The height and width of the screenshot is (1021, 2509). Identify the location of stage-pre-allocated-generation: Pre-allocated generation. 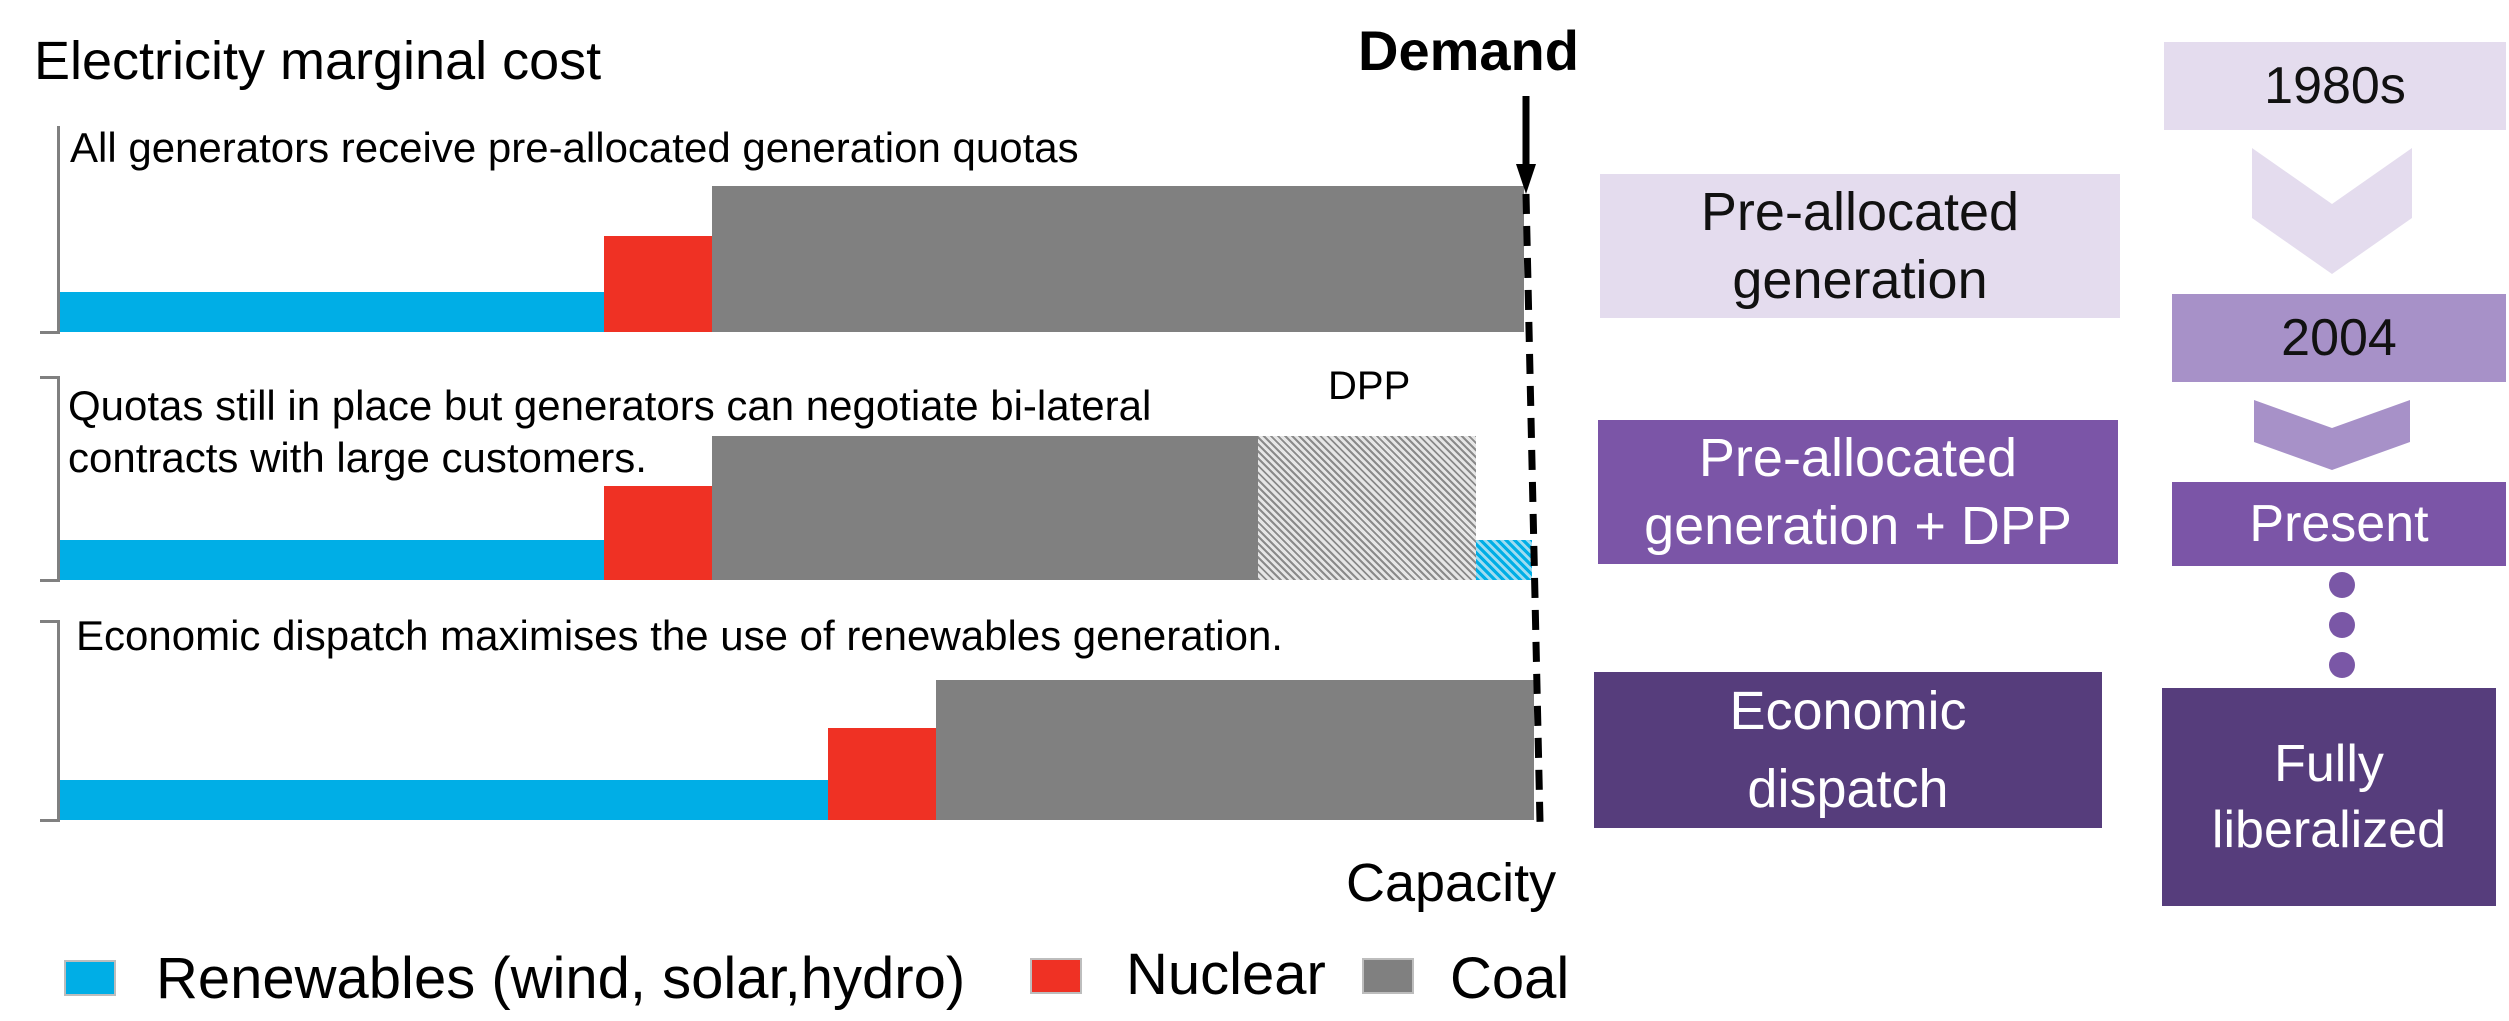
(1860, 246).